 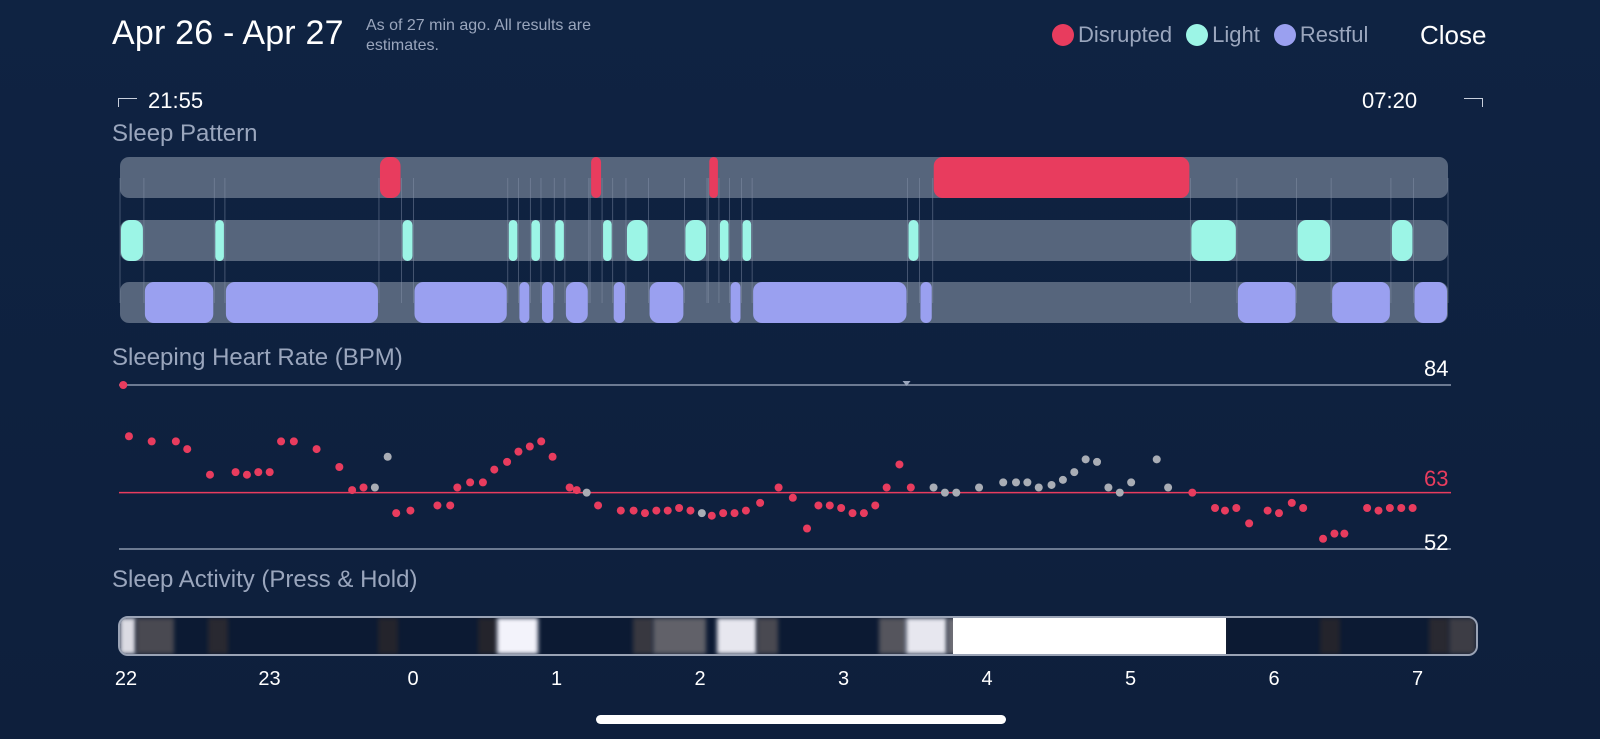 What do you see at coordinates (906, 383) in the screenshot?
I see `hr-marker-icon` at bounding box center [906, 383].